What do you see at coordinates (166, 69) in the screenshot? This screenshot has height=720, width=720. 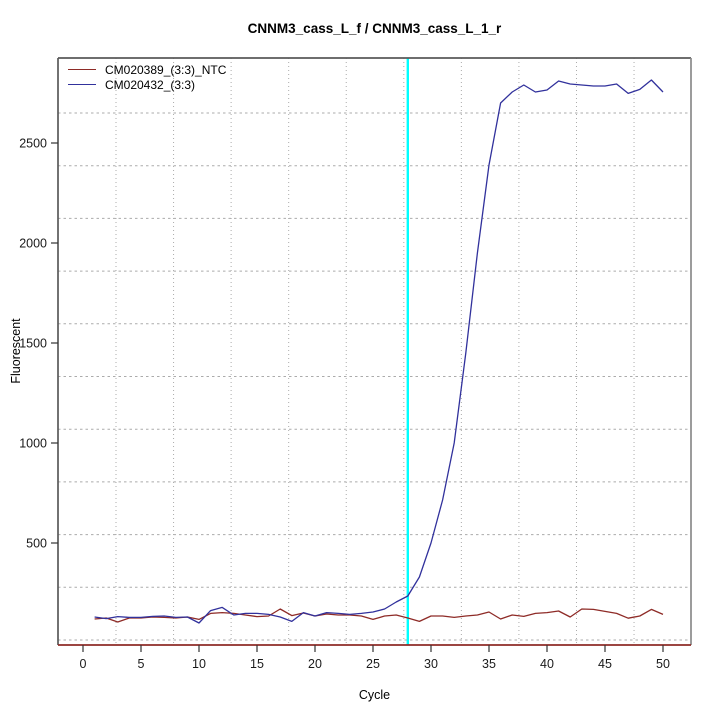 I see `legend-label-ntc: CM020389_(3:3)_NTC` at bounding box center [166, 69].